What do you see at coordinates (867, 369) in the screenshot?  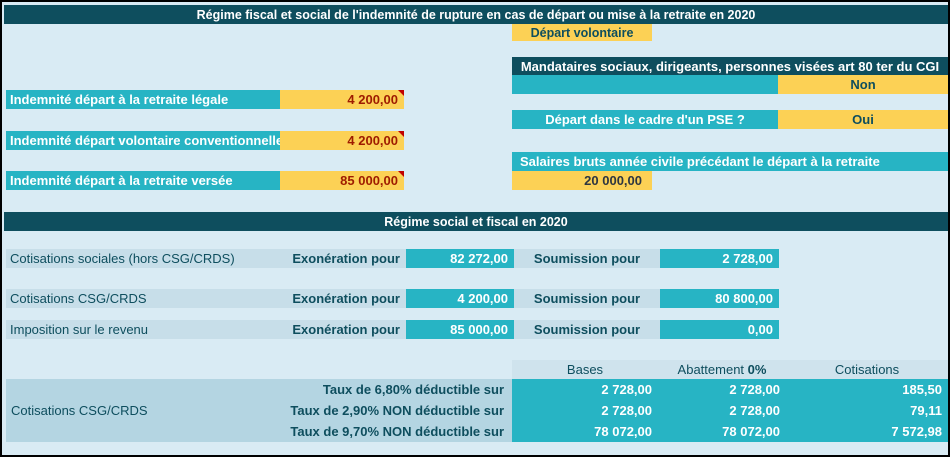 I see `header-cotisations: Cotisations` at bounding box center [867, 369].